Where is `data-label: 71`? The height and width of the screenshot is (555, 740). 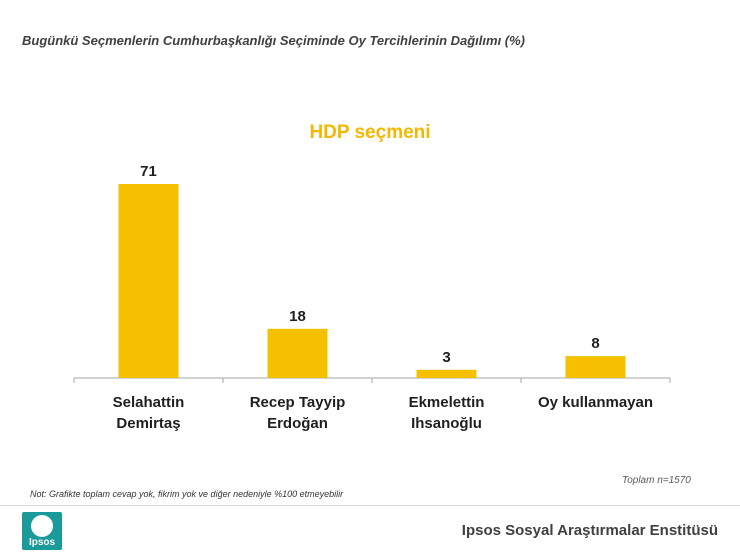
data-label: 71 is located at coordinates (148, 171).